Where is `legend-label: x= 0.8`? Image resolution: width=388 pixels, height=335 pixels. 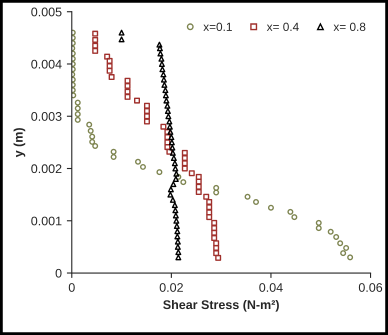 legend-label: x= 0.8 is located at coordinates (350, 27).